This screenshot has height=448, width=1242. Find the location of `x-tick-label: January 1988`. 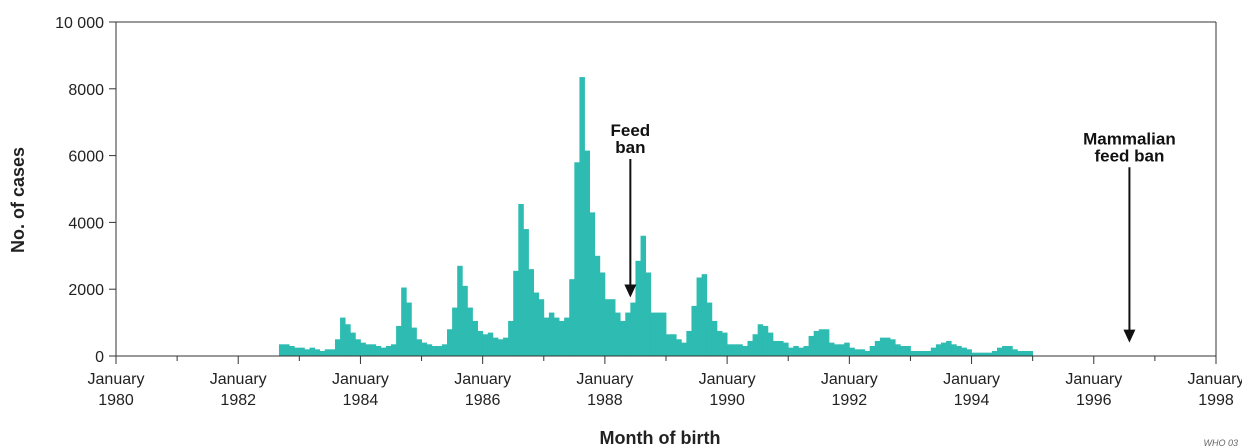

x-tick-label: January 1988 is located at coordinates (604, 390).